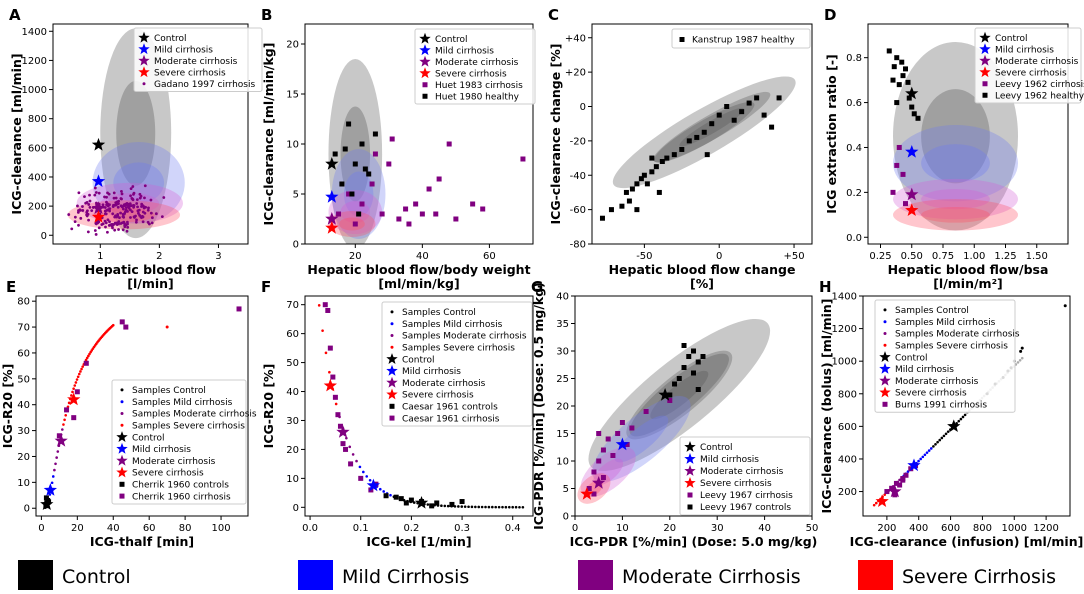 The width and height of the screenshot is (1084, 594). Describe the element at coordinates (477, 63) in the screenshot. I see `legend-label: Moderate cirrhosis` at that location.